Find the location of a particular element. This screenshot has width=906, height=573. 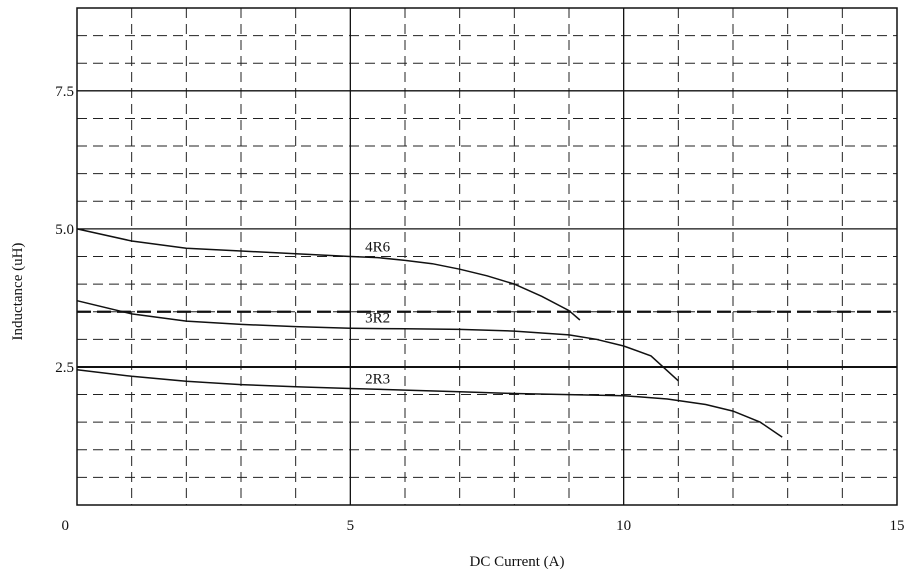

series-label-4r6: 4R6 is located at coordinates (378, 248).